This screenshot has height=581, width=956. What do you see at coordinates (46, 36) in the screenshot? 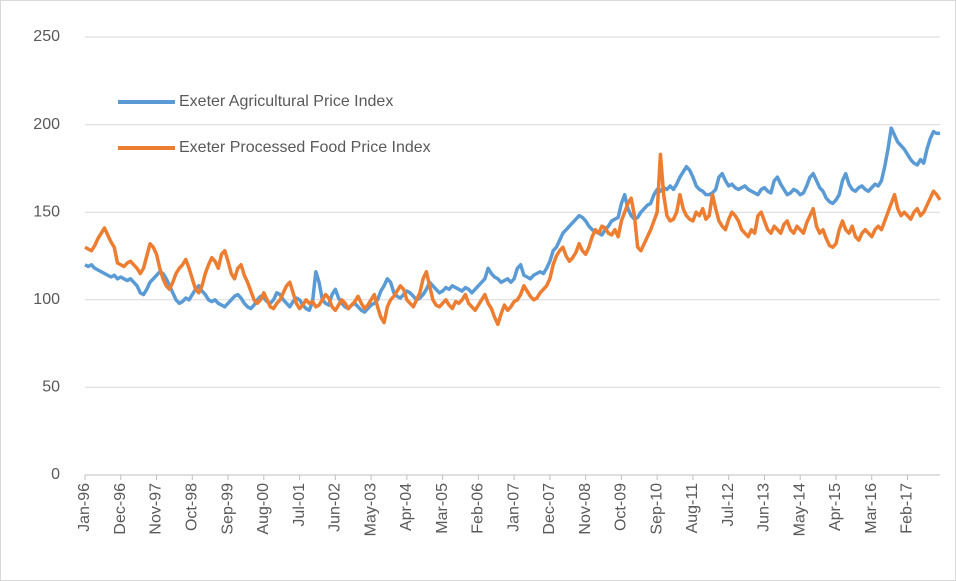
I see `y-tick-label: 250` at bounding box center [46, 36].